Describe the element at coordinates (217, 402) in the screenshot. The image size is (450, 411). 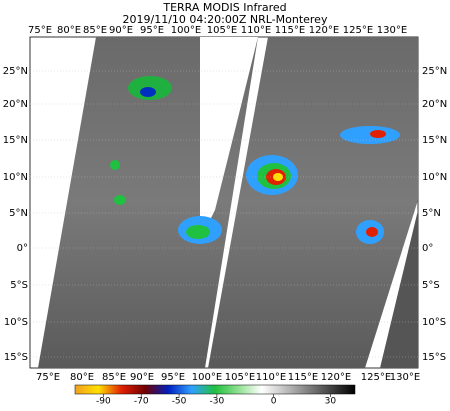
I see `colorbar-tick-label: -30` at that location.